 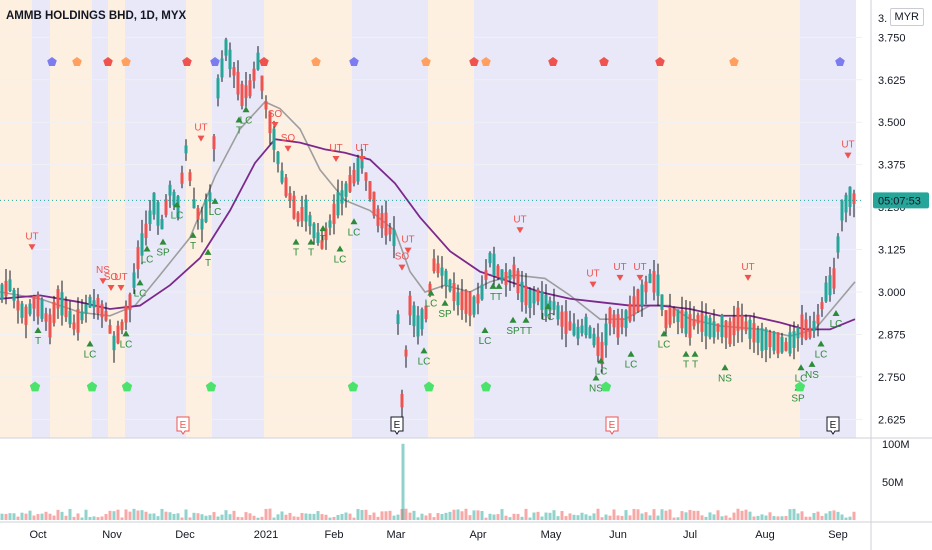 I want to click on price-tick-label: 3.750, so click(x=892, y=38).